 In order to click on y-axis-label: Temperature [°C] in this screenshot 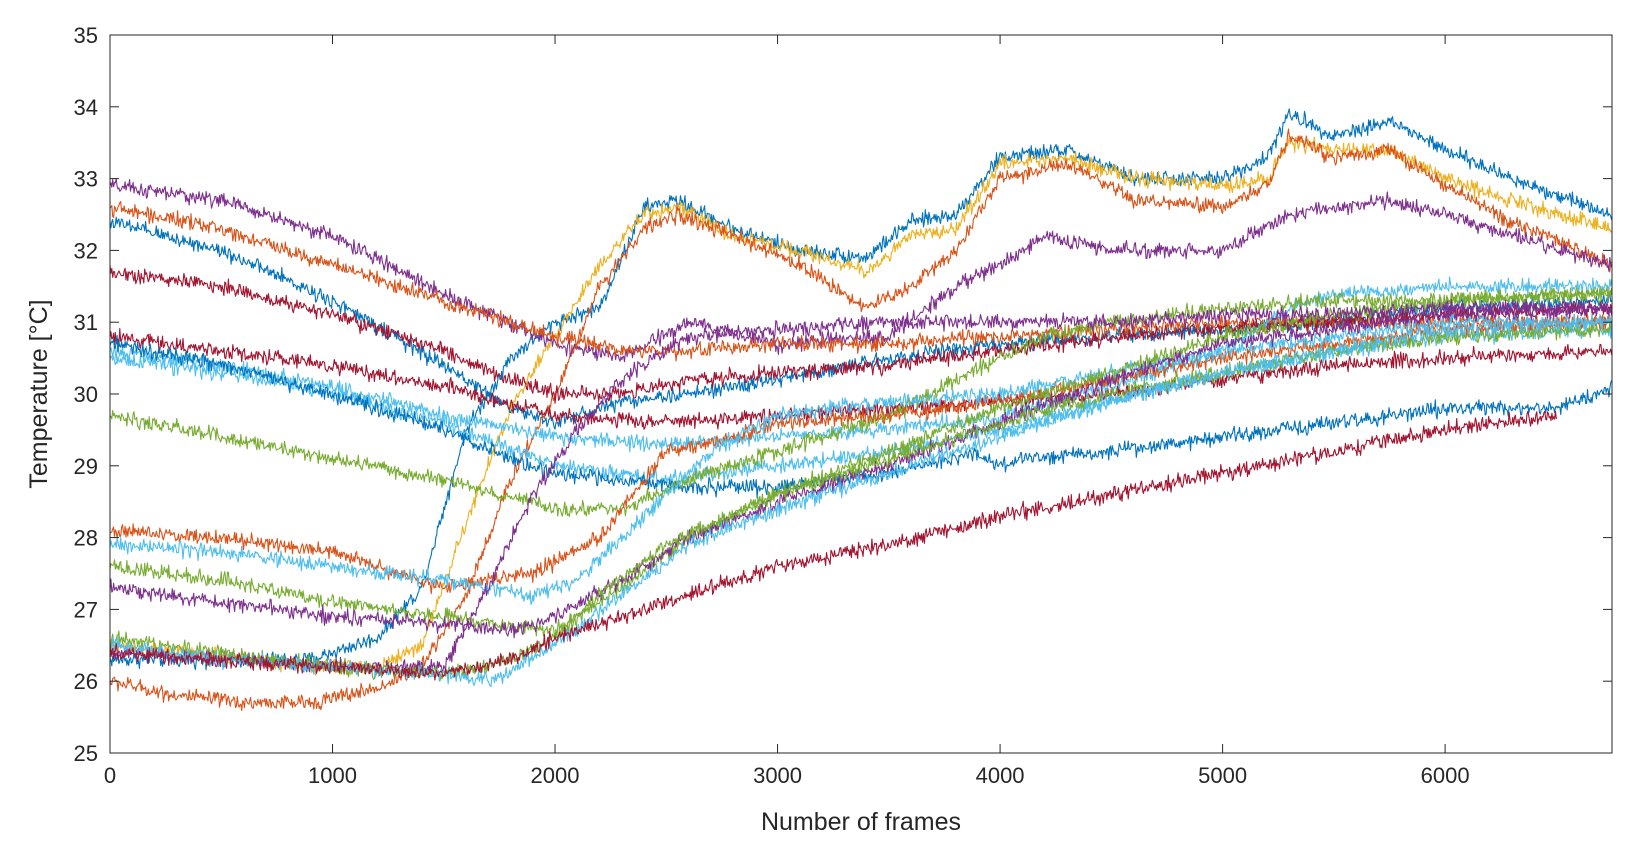, I will do `click(39, 393)`.